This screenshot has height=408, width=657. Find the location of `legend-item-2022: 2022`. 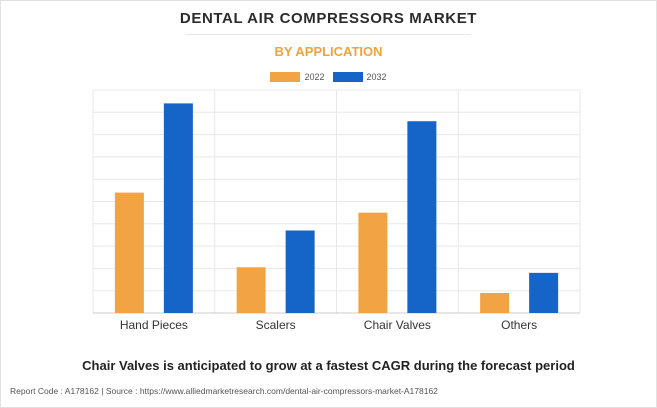

legend-item-2022: 2022 is located at coordinates (297, 77).